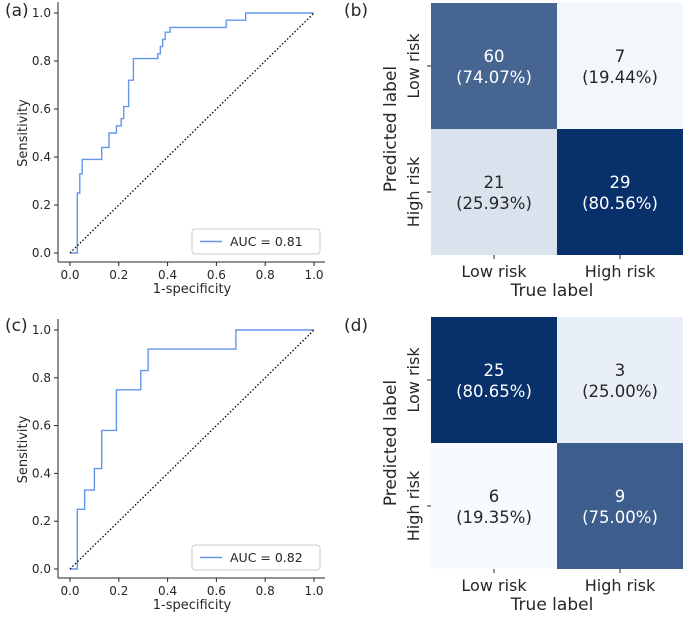  Describe the element at coordinates (494, 370) in the screenshot. I see `cell-count: 25` at that location.